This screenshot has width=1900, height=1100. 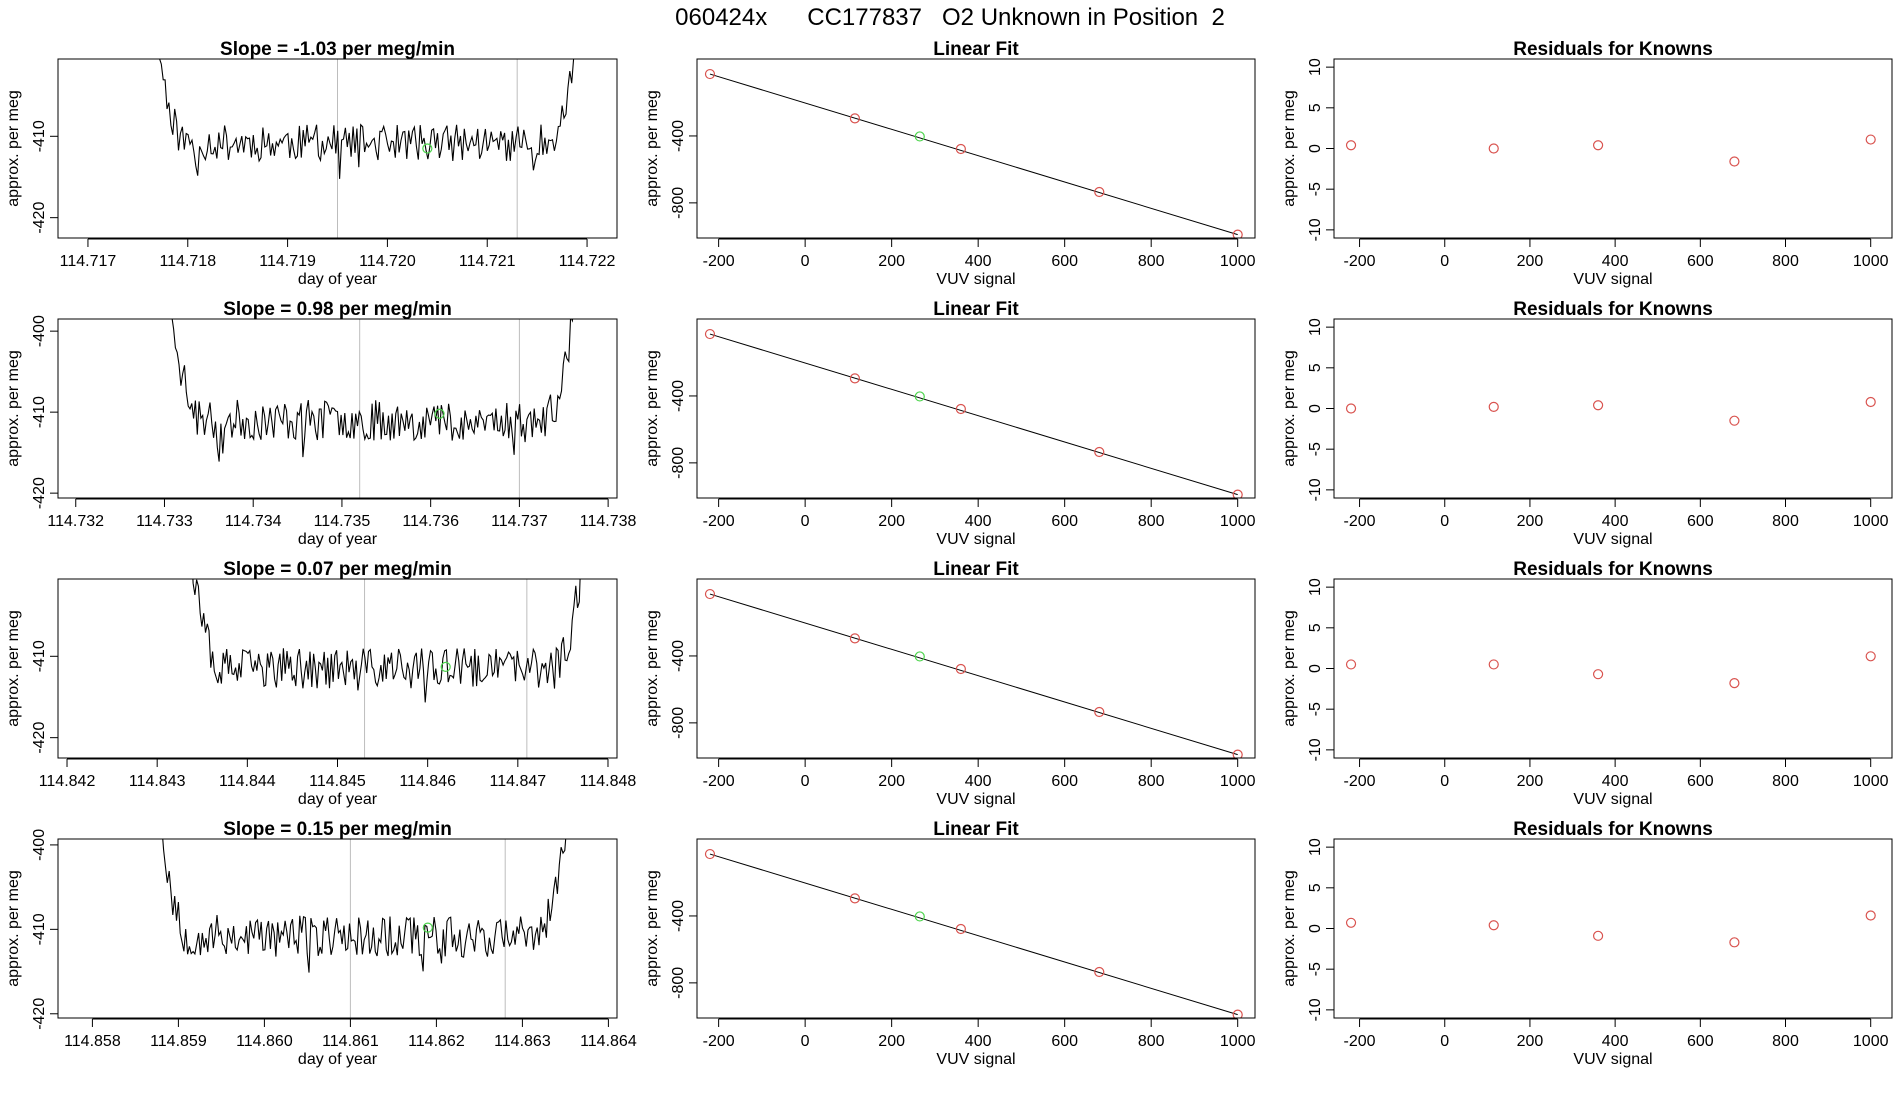 What do you see at coordinates (247, 781) in the screenshot?
I see `x-tick-label: 114.844` at bounding box center [247, 781].